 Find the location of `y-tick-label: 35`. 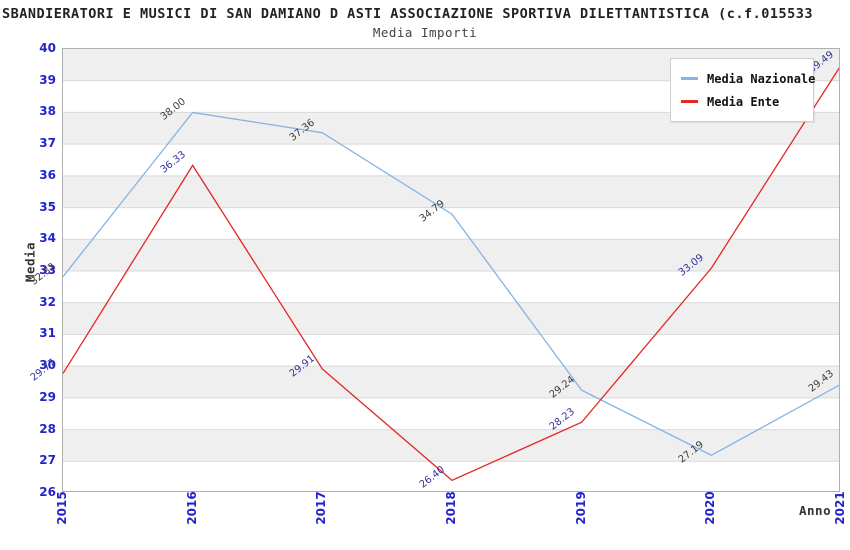

y-tick-label: 35 is located at coordinates (47, 206).